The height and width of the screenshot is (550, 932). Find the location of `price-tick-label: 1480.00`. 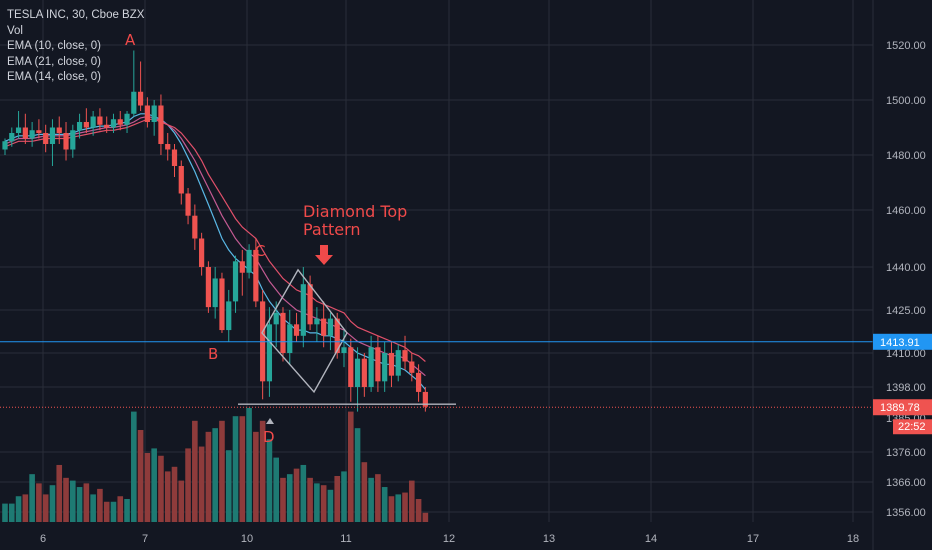

price-tick-label: 1480.00 is located at coordinates (906, 156).